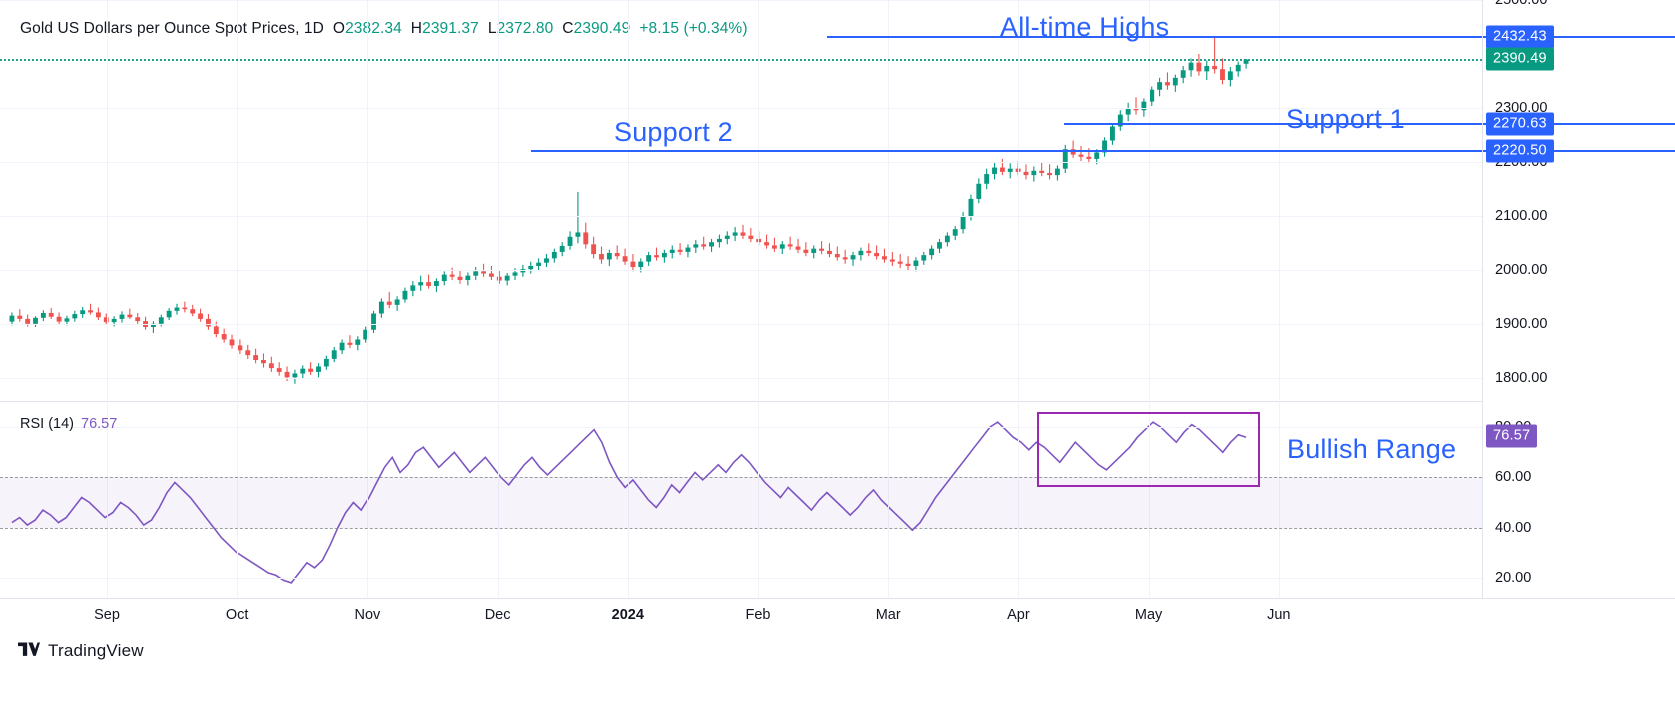 The image size is (1675, 718). What do you see at coordinates (1085, 27) in the screenshot?
I see `annotation-all-time-highs: All-time Highs` at bounding box center [1085, 27].